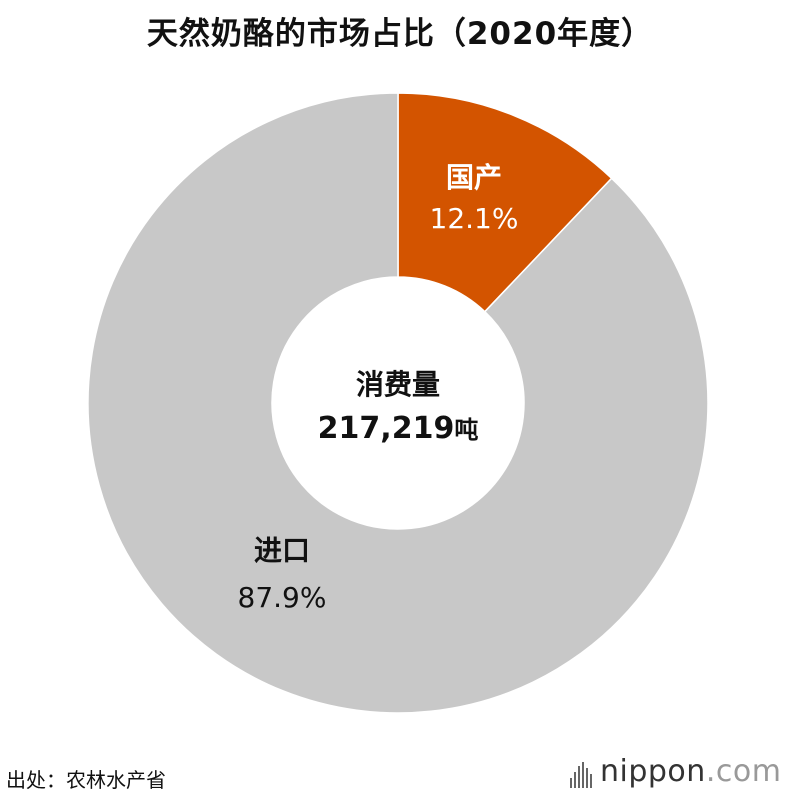  Describe the element at coordinates (466, 430) in the screenshot. I see `center-unit: 吨` at that location.